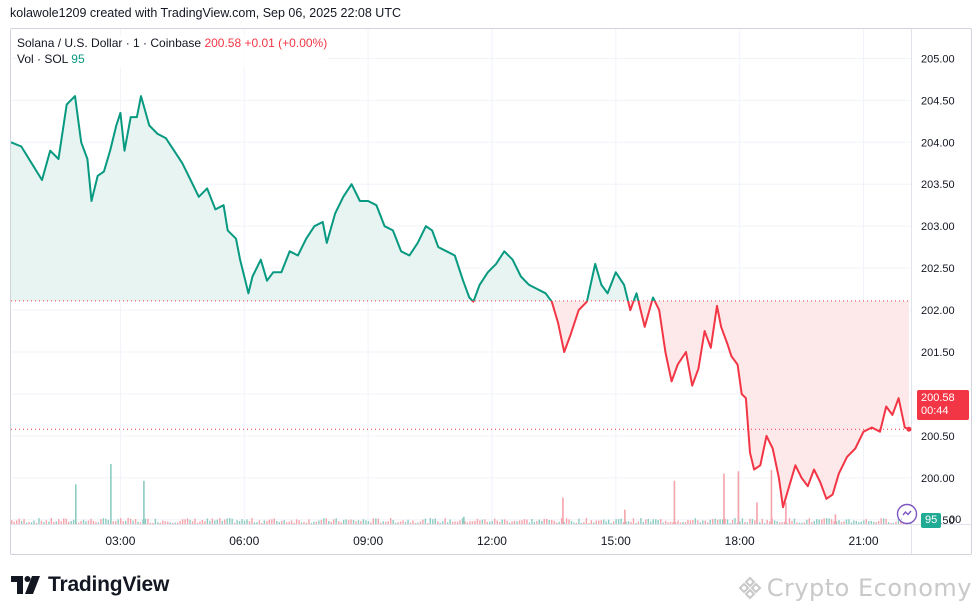 Image resolution: width=980 pixels, height=615 pixels. Describe the element at coordinates (368, 541) in the screenshot. I see `x-tick-label: 09:00` at that location.